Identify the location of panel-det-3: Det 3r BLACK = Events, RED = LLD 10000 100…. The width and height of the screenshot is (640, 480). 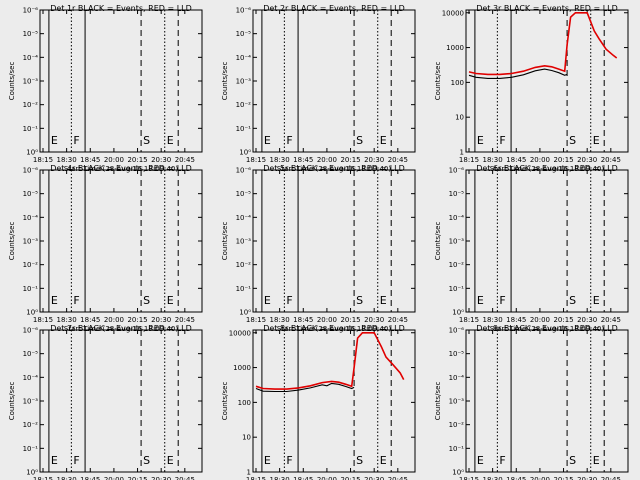
(531, 88).